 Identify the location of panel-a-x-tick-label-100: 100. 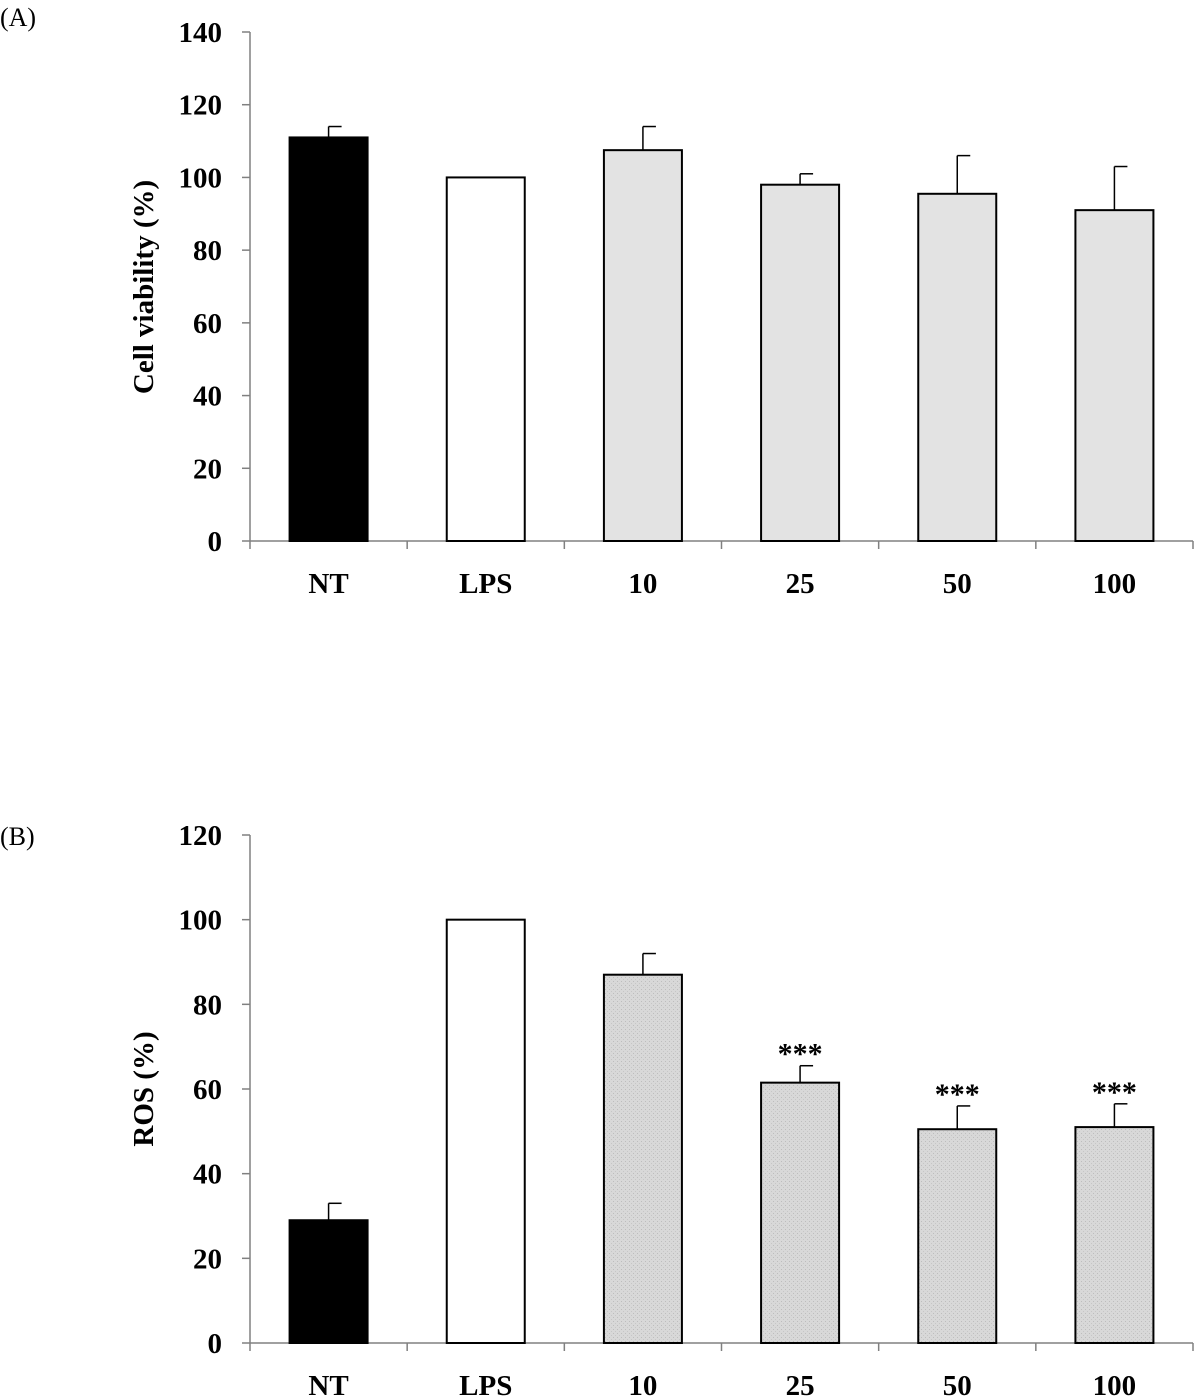
(1115, 584).